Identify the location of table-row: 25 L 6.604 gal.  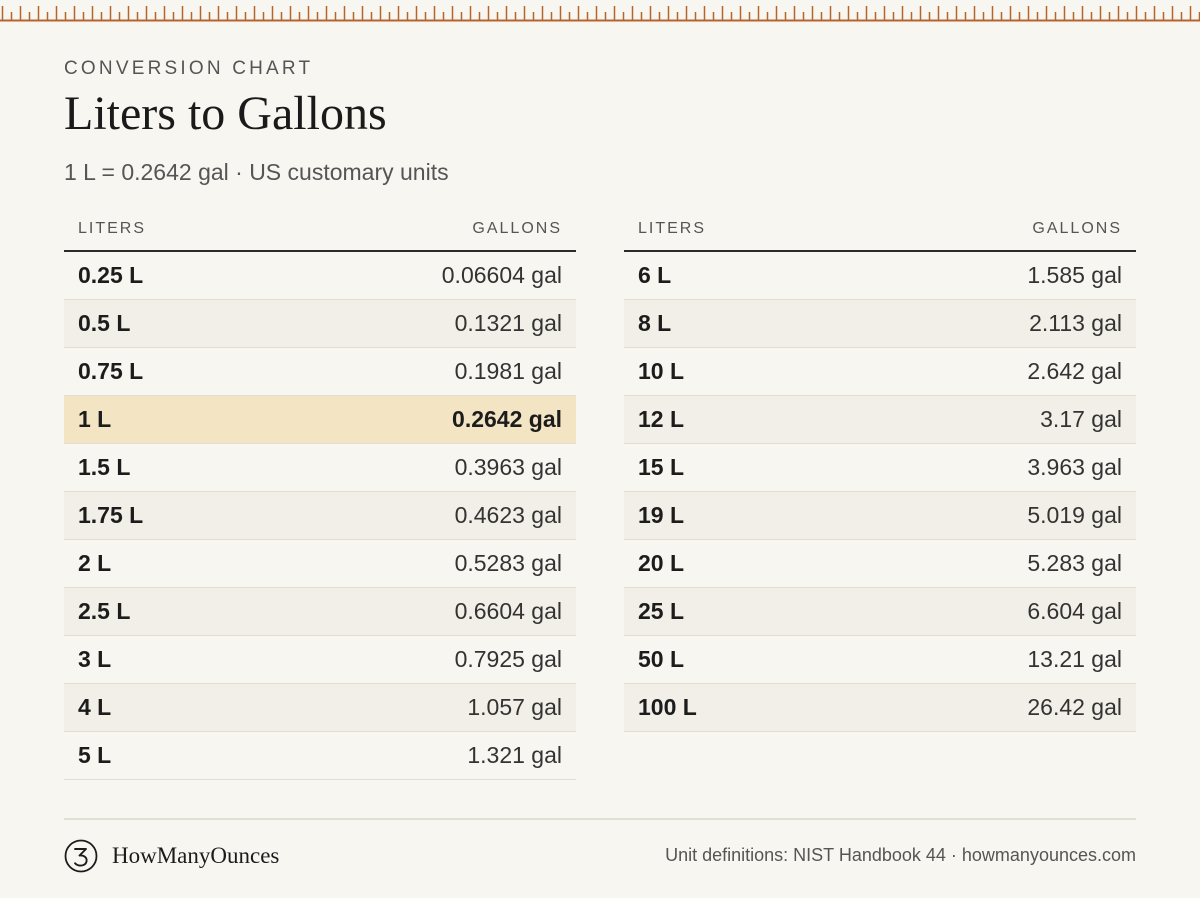
(880, 612).